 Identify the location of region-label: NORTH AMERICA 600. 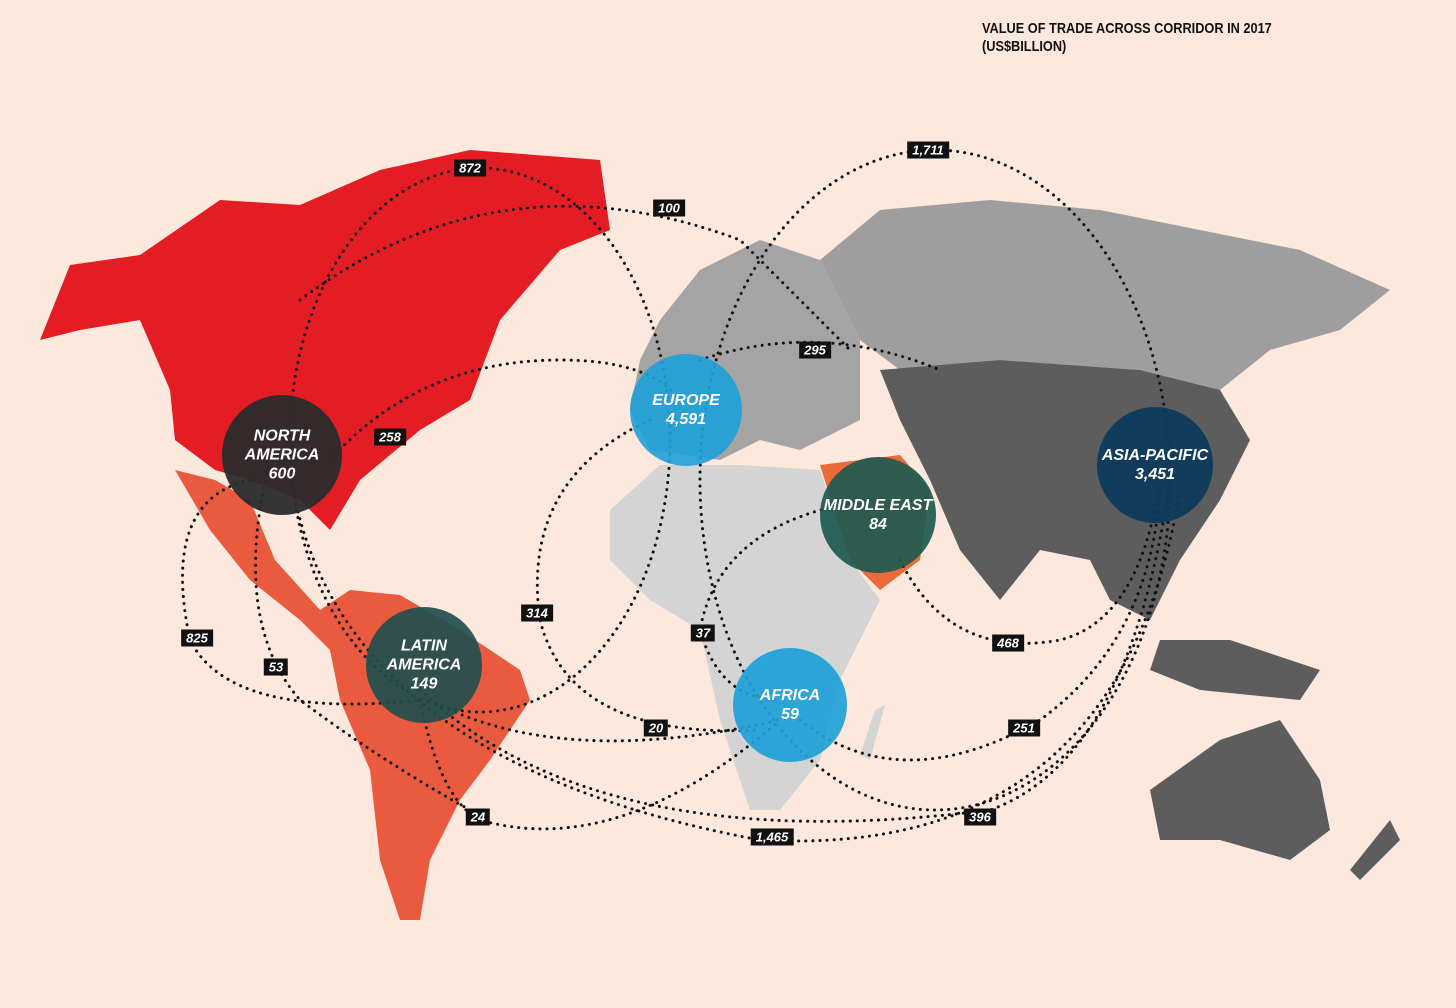
(282, 455).